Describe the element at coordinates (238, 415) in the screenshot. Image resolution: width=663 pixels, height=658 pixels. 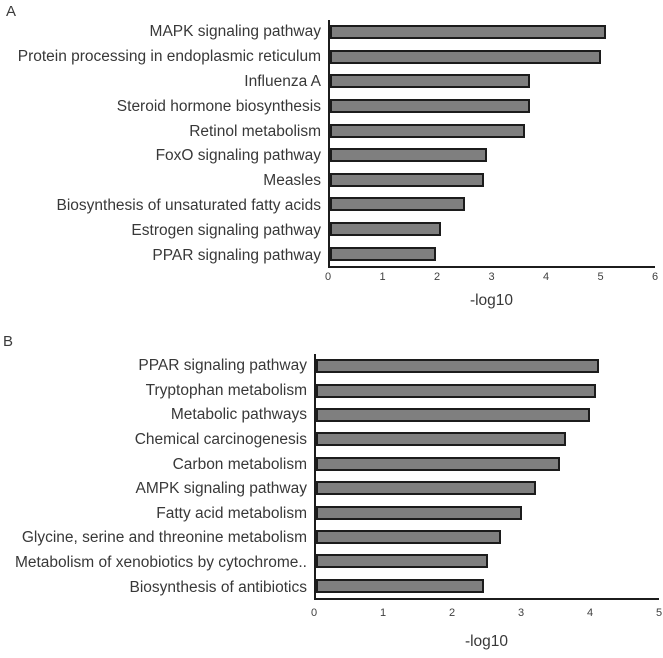
I see `category-label: Metabolic pathways` at that location.